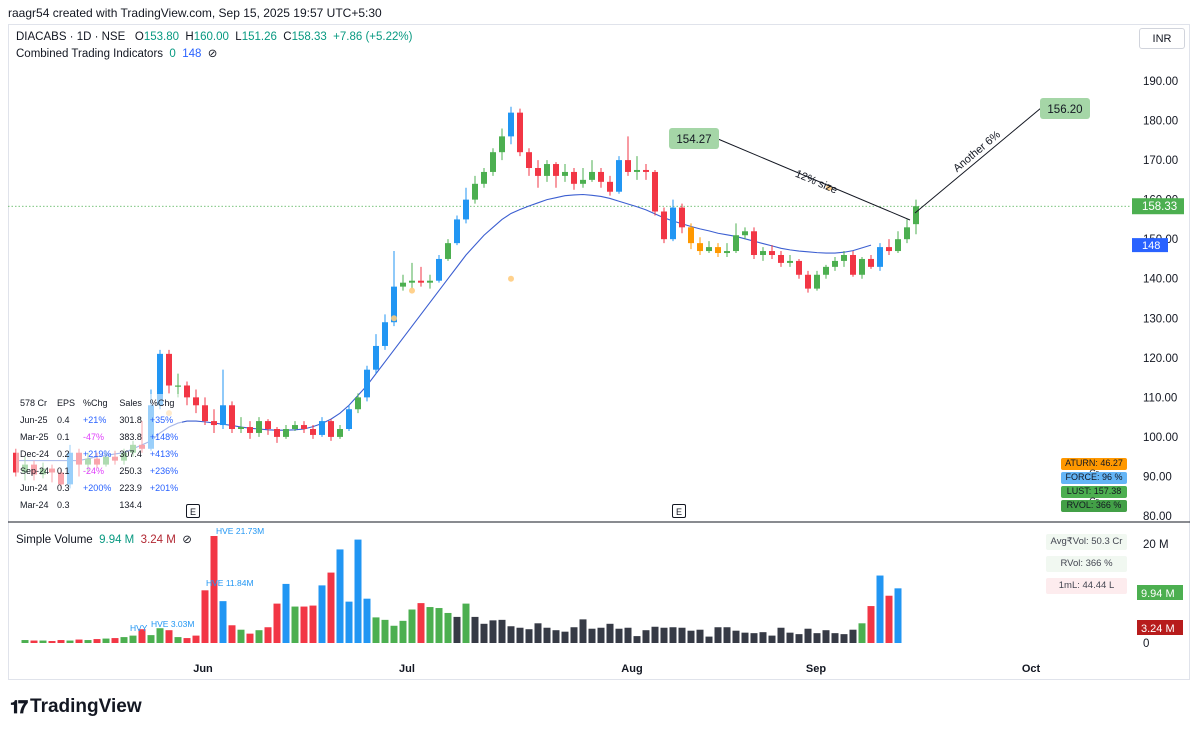 The height and width of the screenshot is (732, 1200). I want to click on time-axis-label: Sep, so click(816, 669).